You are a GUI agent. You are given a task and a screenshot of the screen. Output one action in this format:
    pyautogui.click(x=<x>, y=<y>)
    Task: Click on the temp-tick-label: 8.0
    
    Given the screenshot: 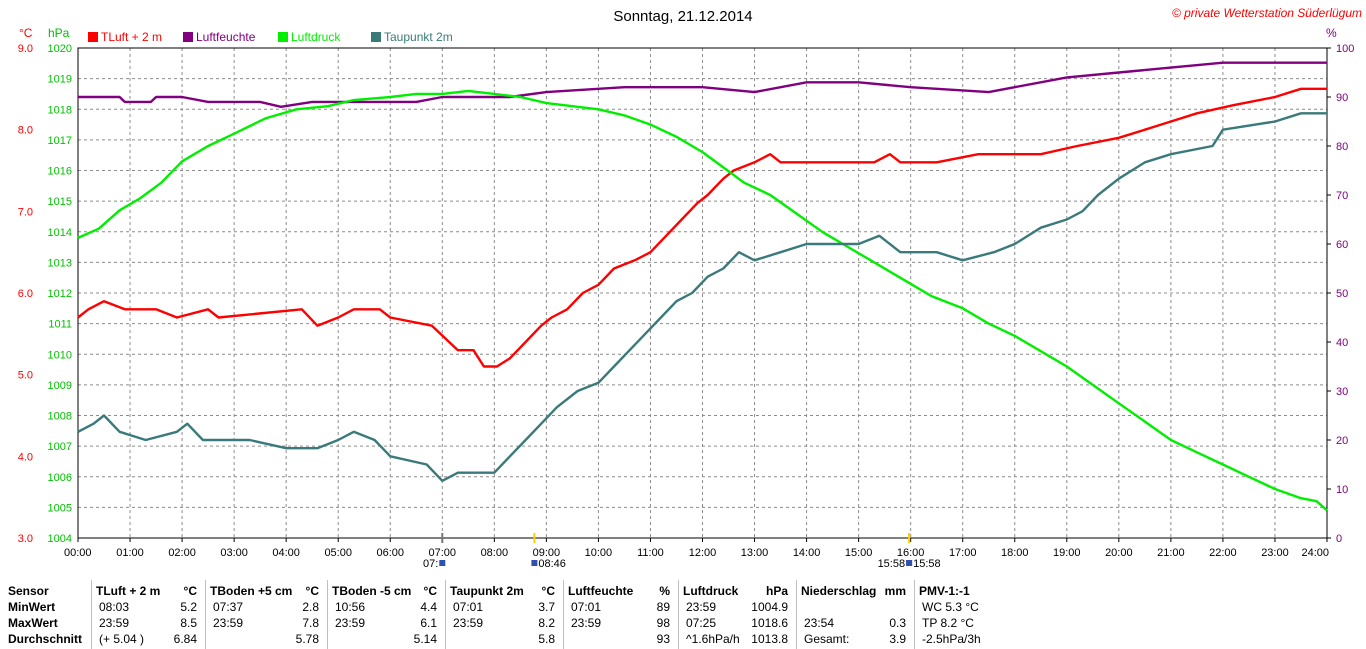 What is the action you would take?
    pyautogui.click(x=25, y=131)
    